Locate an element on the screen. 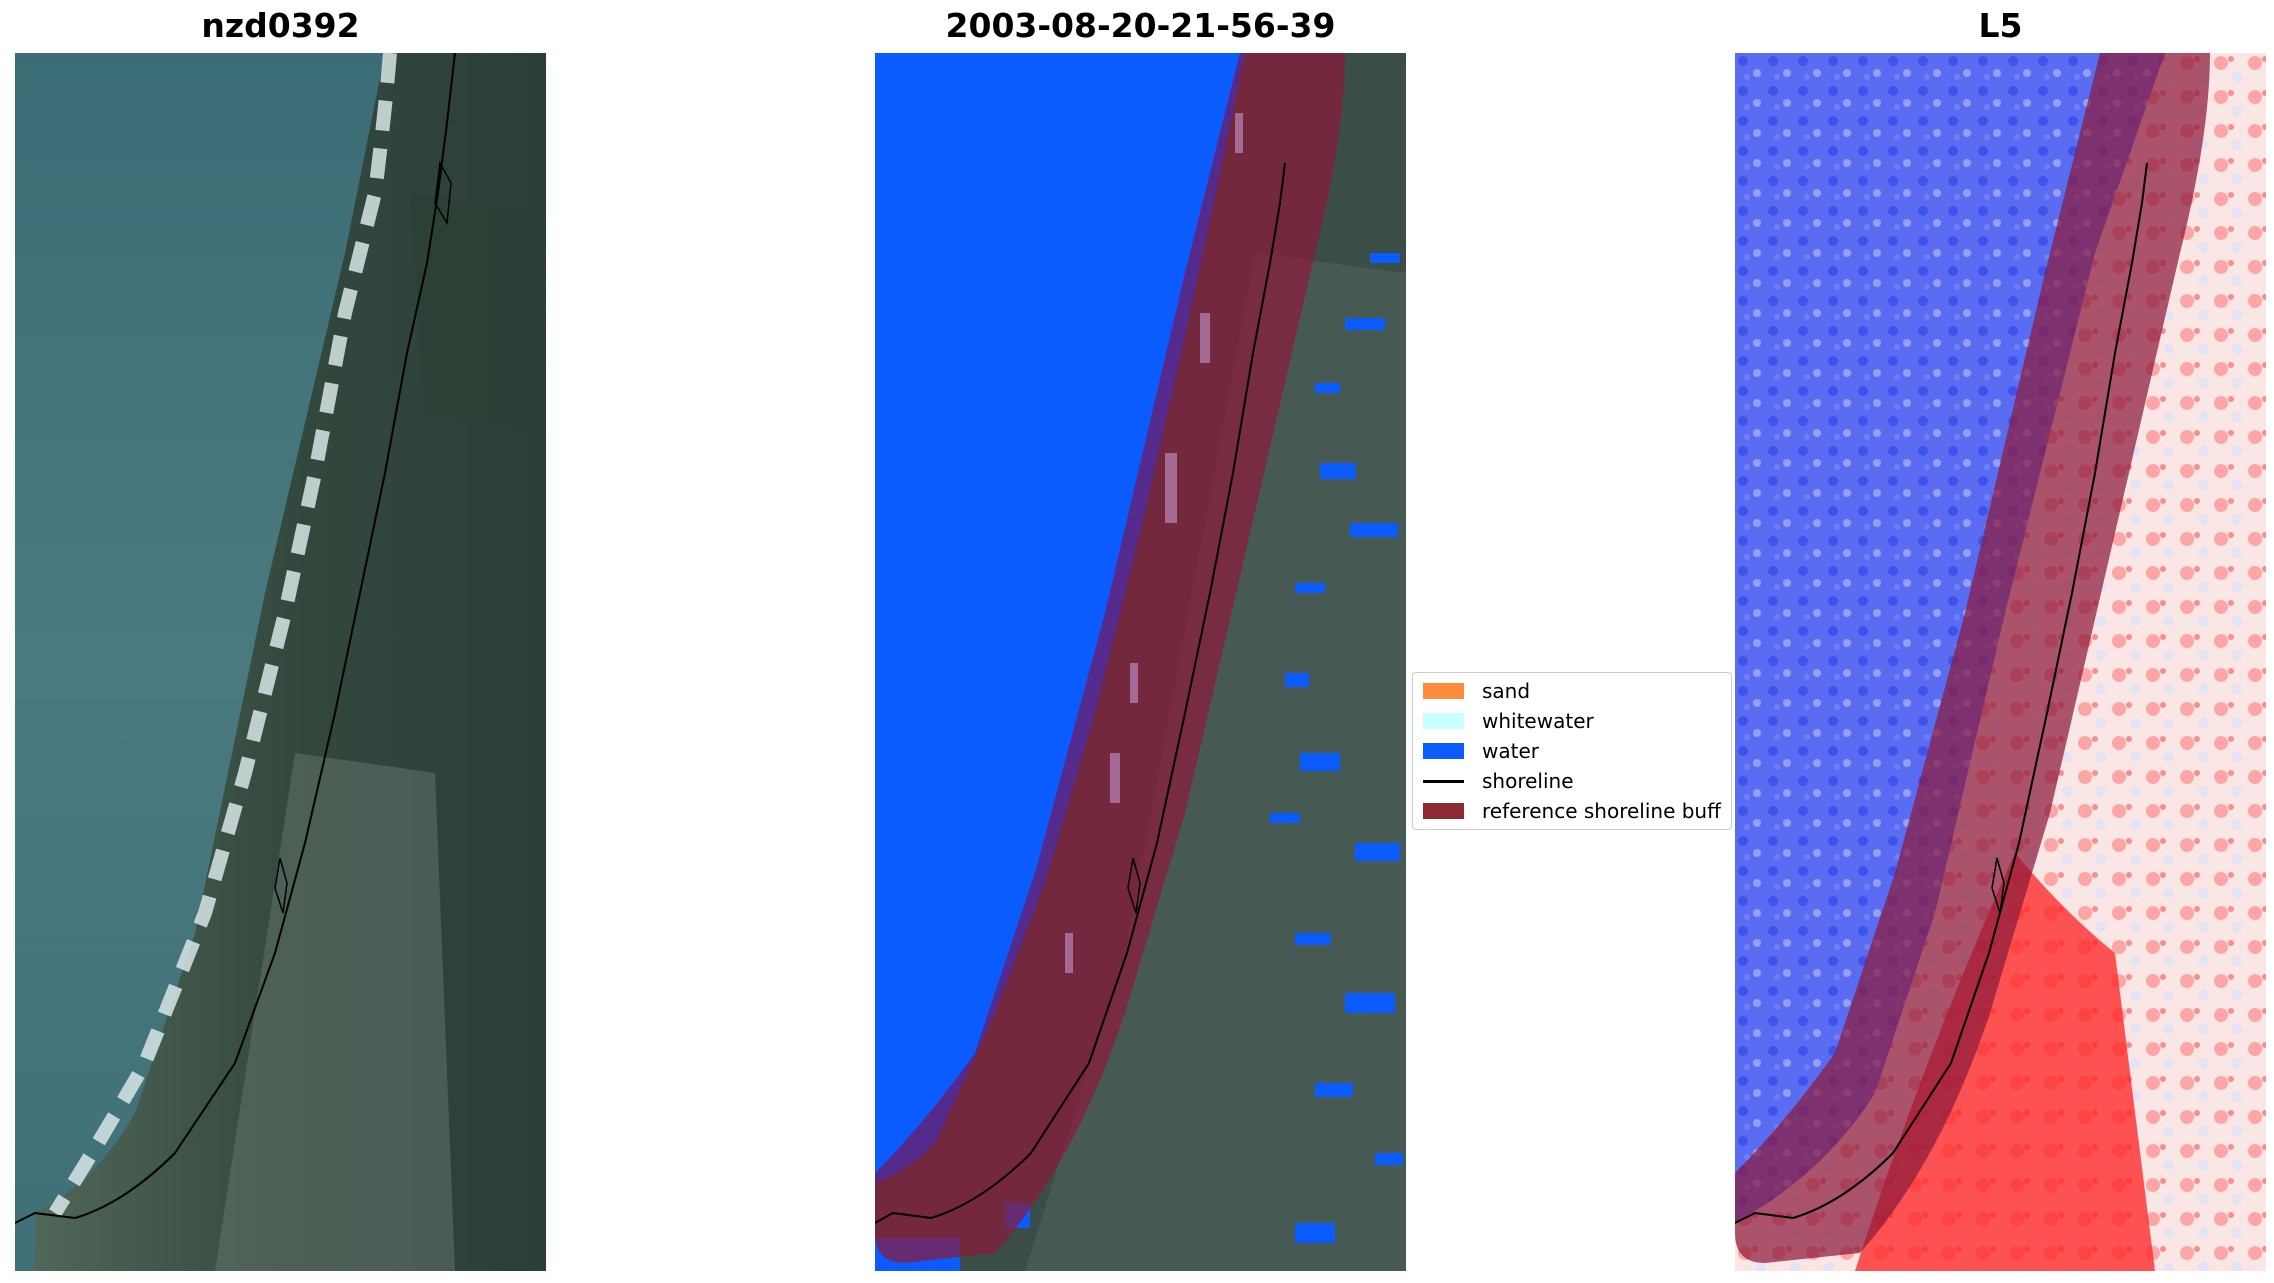  legend-label-sand: sand is located at coordinates (1506, 691).